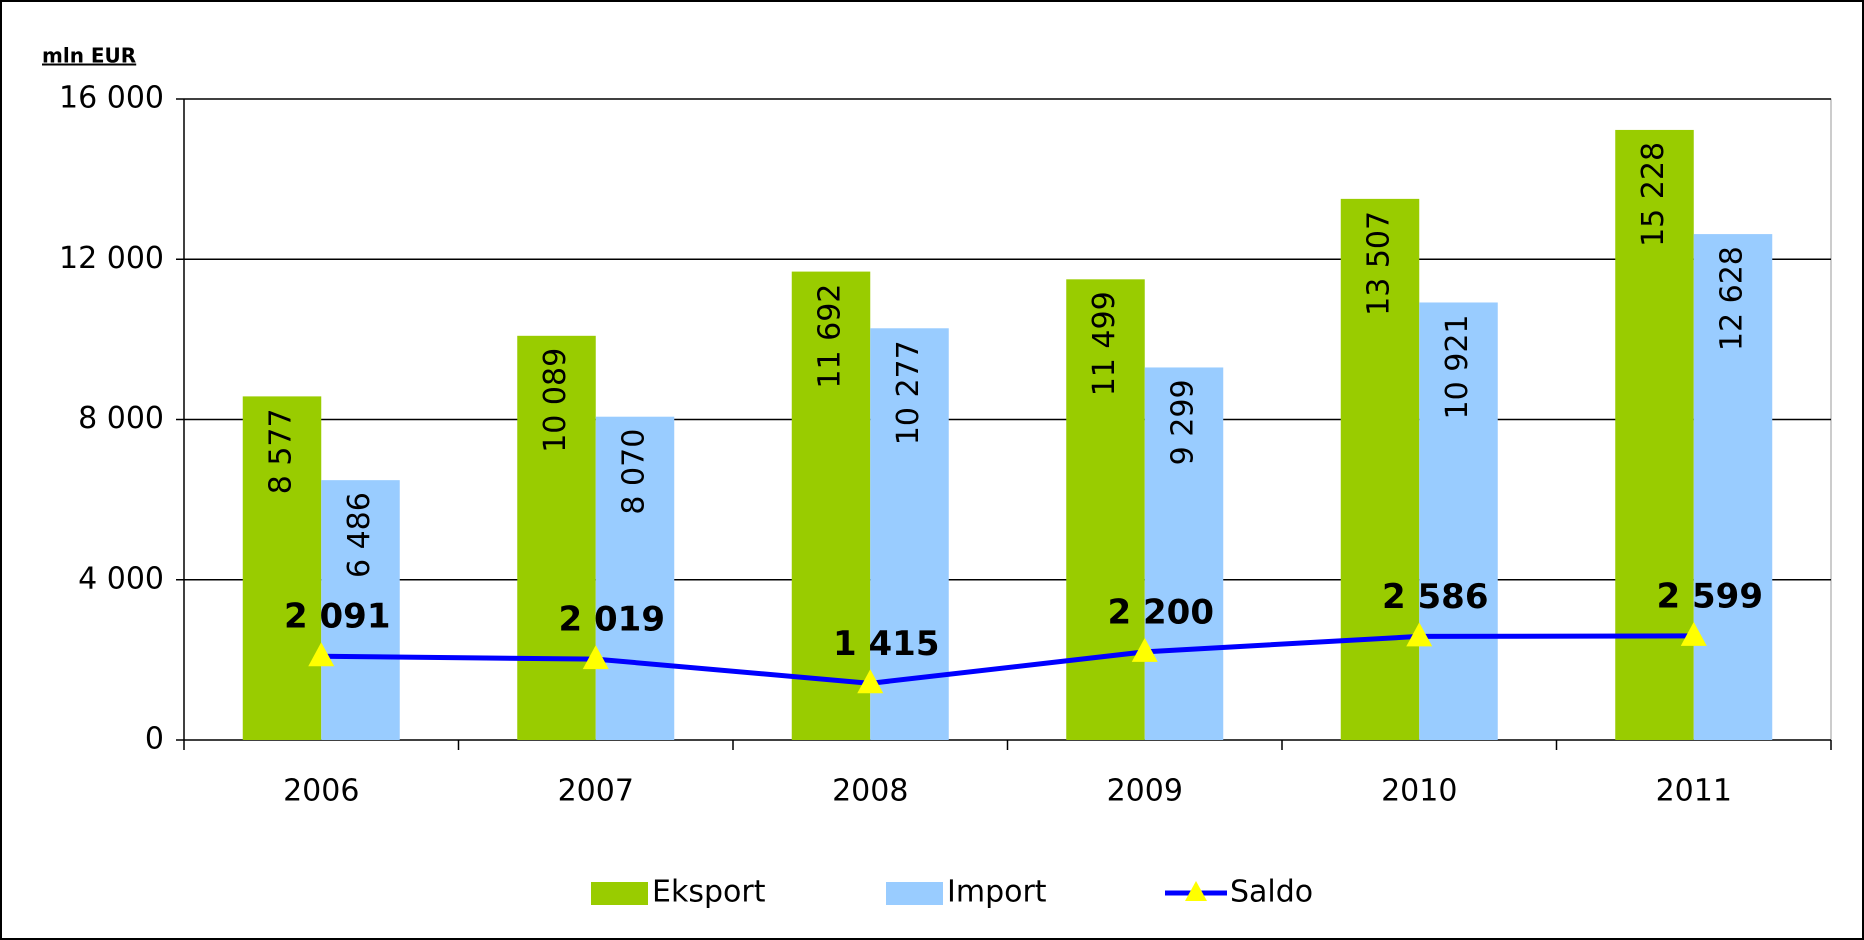 This screenshot has height=940, width=1864. What do you see at coordinates (337, 617) in the screenshot?
I see `line-value-label: 2 091` at bounding box center [337, 617].